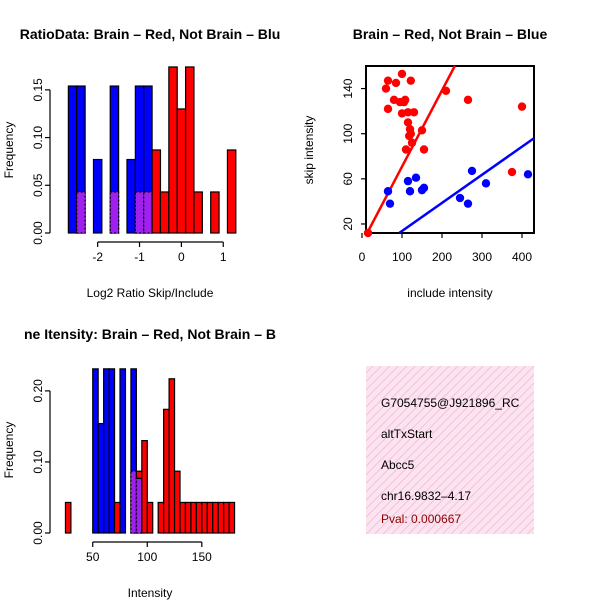 Image resolution: width=600 pixels, height=600 pixels. I want to click on info-pval: Pval: 0.000667, so click(421, 519).